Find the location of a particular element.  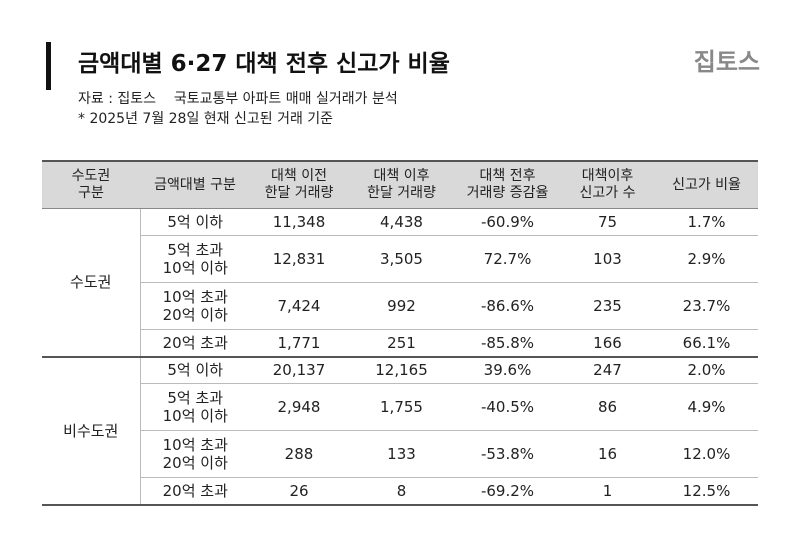

table-row: 10억 초과 20억 이하 7,424 992 -86.6% 235 23.7% is located at coordinates (400, 306).